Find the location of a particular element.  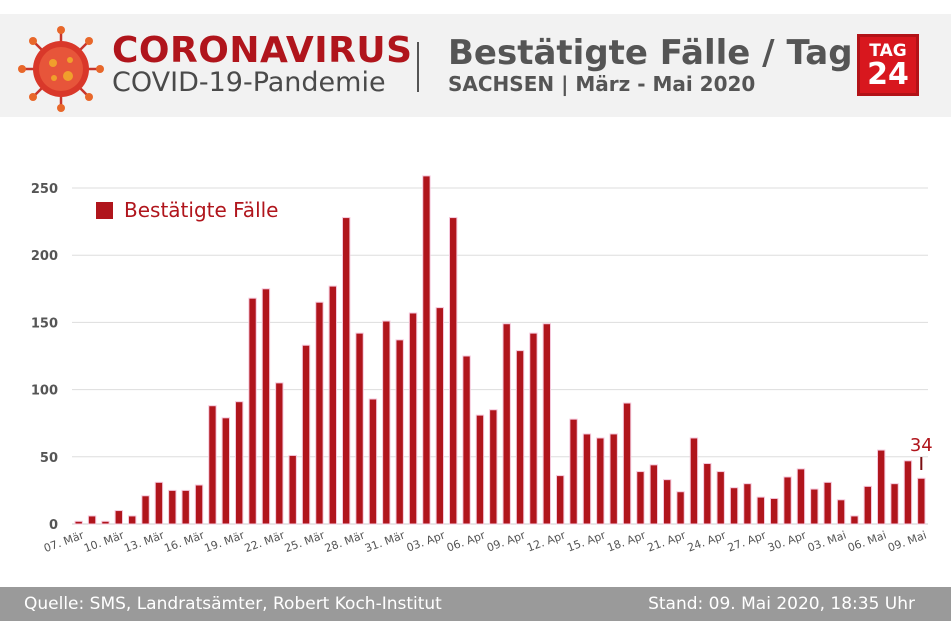

x-tick-label: 09. Apr is located at coordinates (506, 541).